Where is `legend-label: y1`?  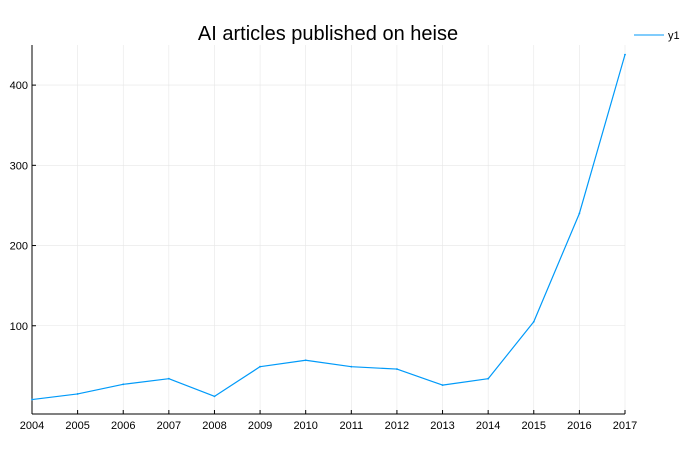 legend-label: y1 is located at coordinates (674, 36).